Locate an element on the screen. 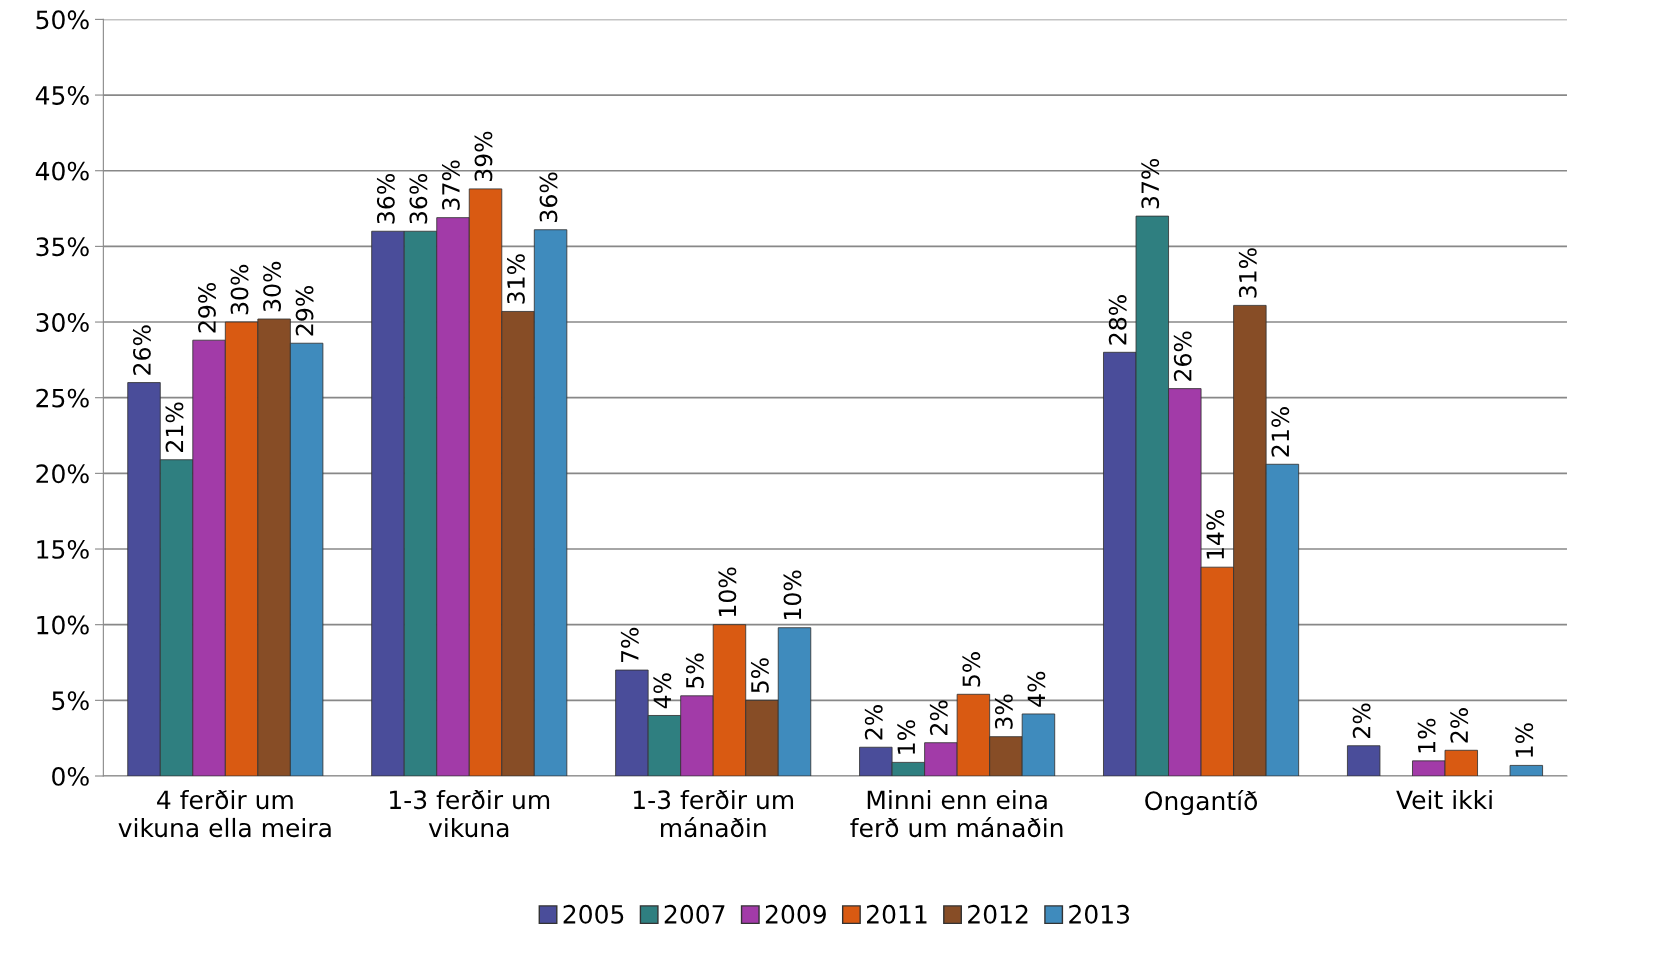  y-tick-label: 35% is located at coordinates (62, 247).